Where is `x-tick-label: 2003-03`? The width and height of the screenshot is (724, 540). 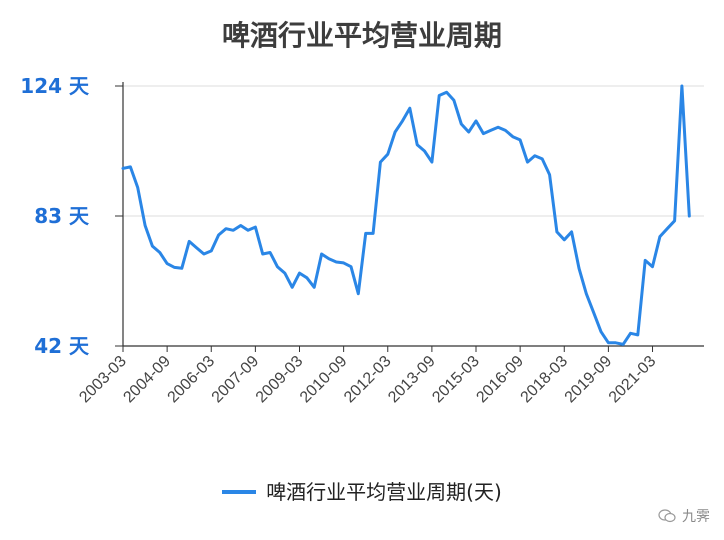 x-tick-label: 2003-03 is located at coordinates (103, 380).